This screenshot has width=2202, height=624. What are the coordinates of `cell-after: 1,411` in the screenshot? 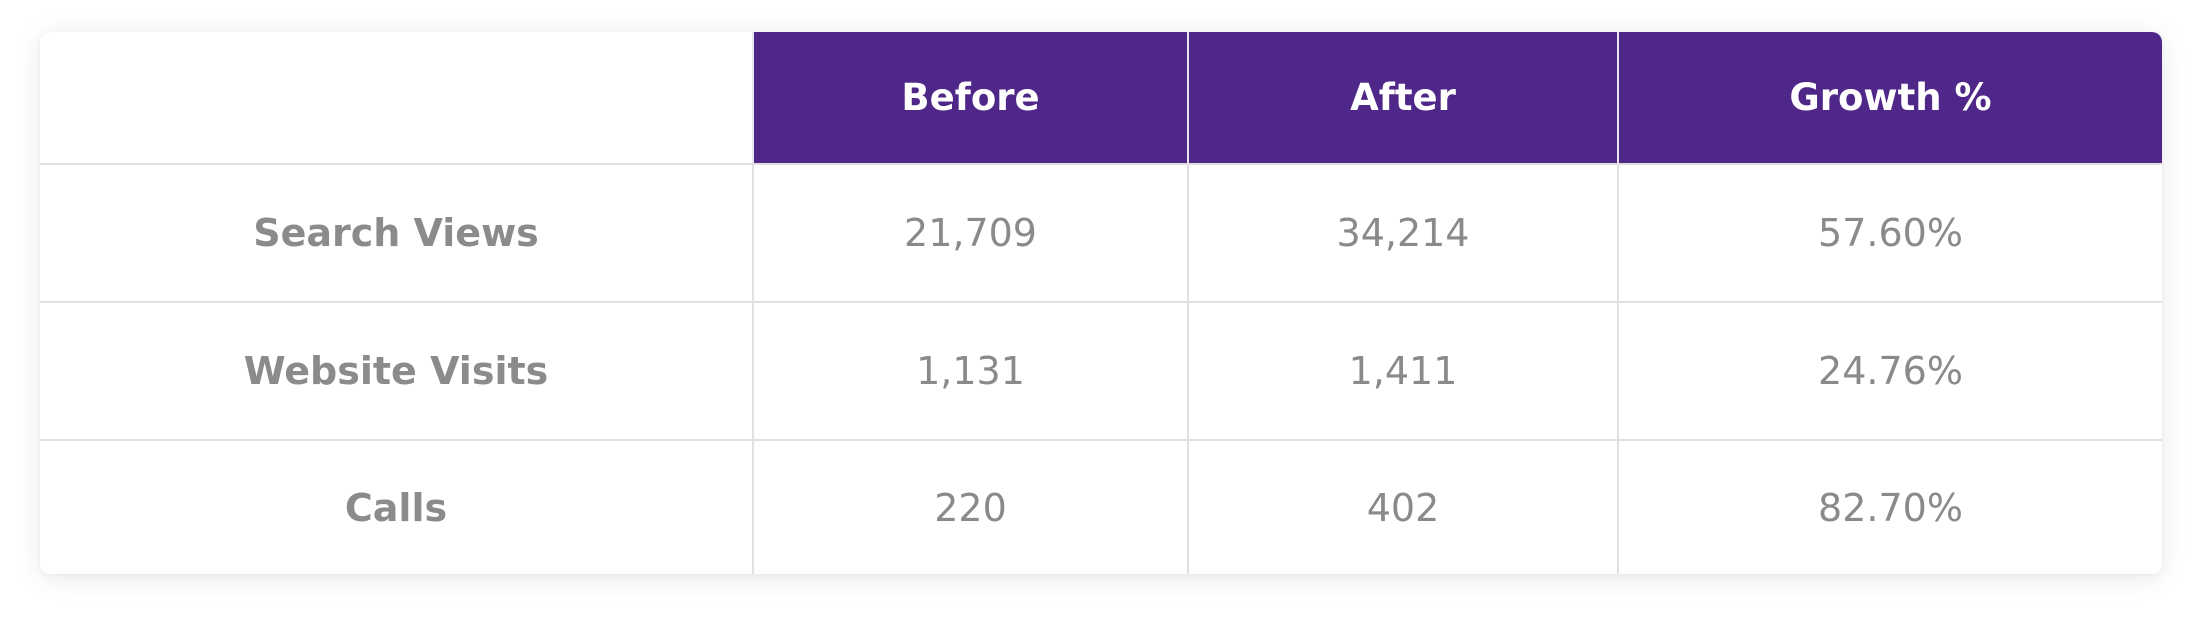 It's located at (1402, 370).